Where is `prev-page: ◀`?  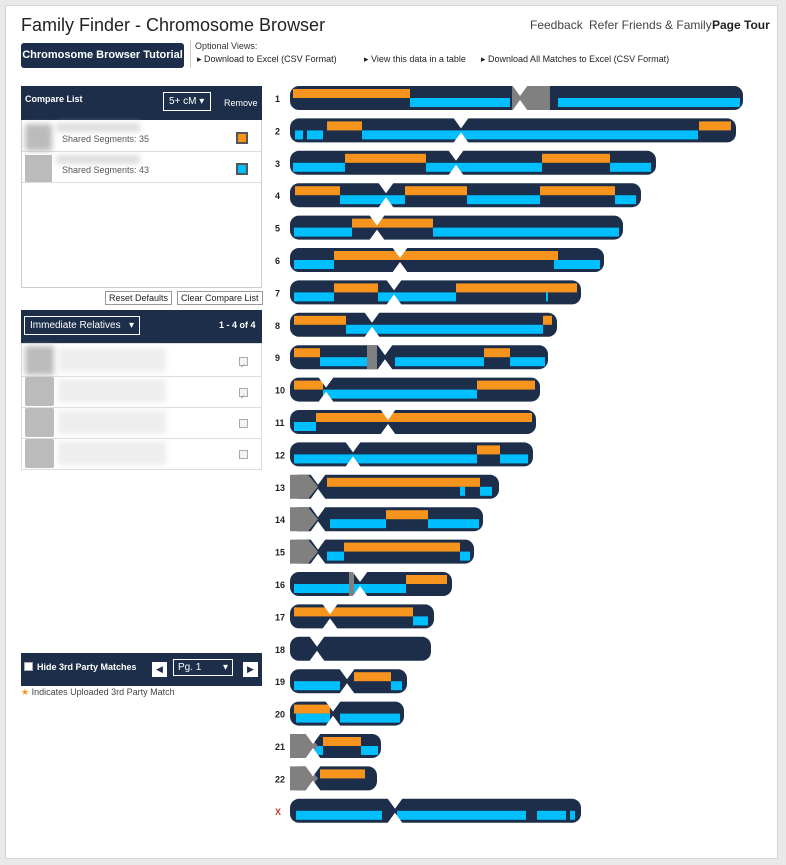
prev-page: ◀ is located at coordinates (159, 669).